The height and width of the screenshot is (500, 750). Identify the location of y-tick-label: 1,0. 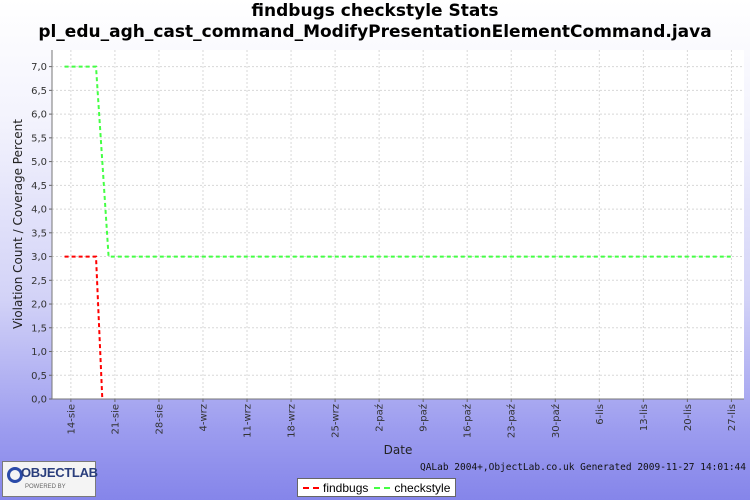
(39, 352).